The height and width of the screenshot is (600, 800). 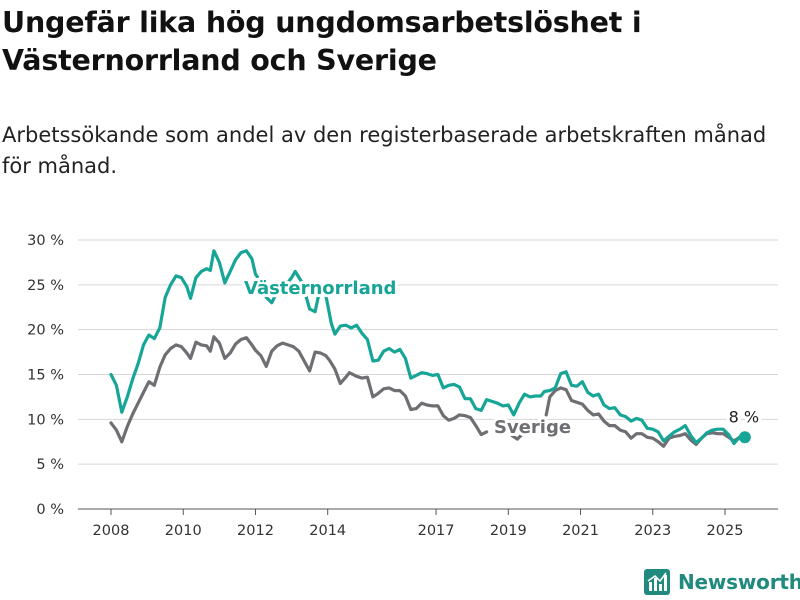 I want to click on x-tick-label: 2014, so click(x=327, y=531).